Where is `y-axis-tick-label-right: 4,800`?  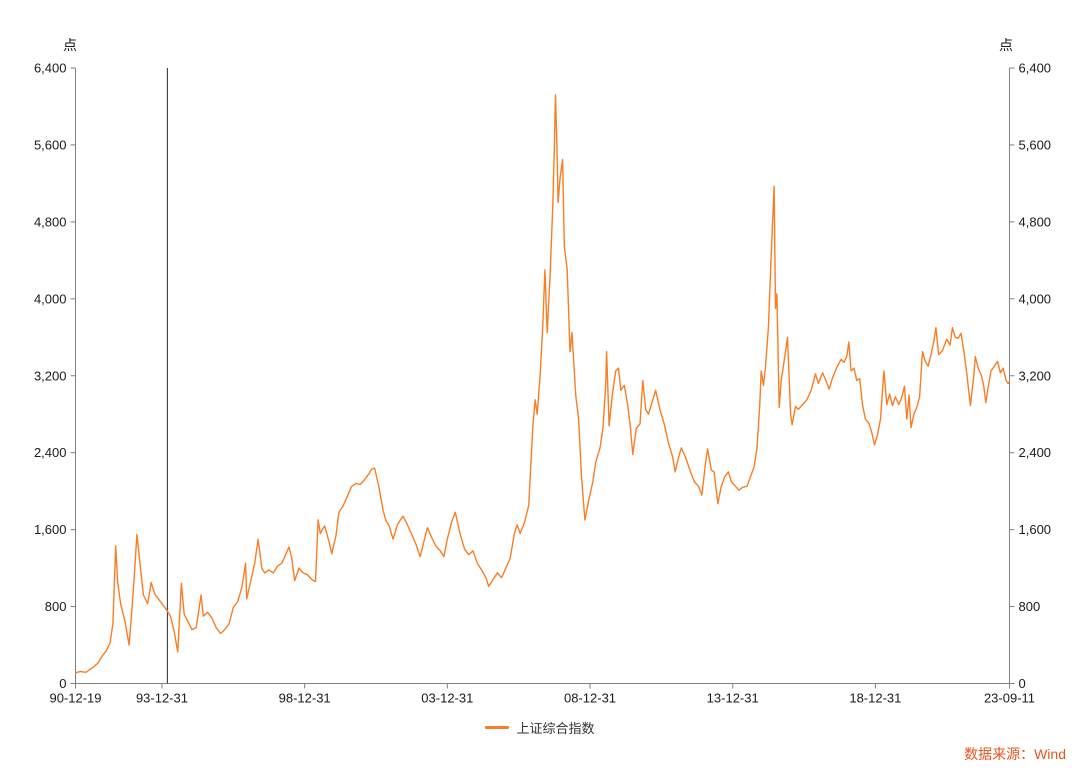
y-axis-tick-label-right: 4,800 is located at coordinates (1035, 221).